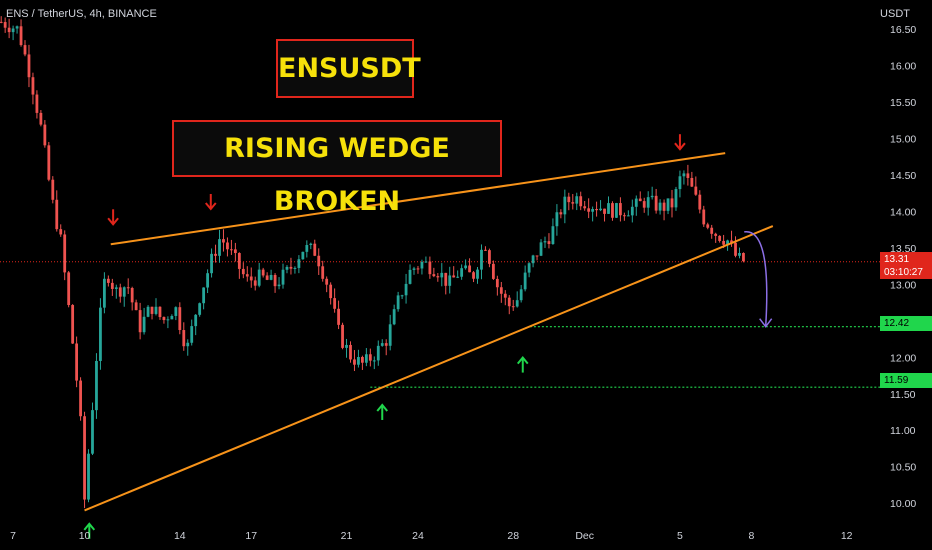 The width and height of the screenshot is (932, 550). Describe the element at coordinates (418, 199) in the screenshot. I see `wedge-upper-line` at that location.